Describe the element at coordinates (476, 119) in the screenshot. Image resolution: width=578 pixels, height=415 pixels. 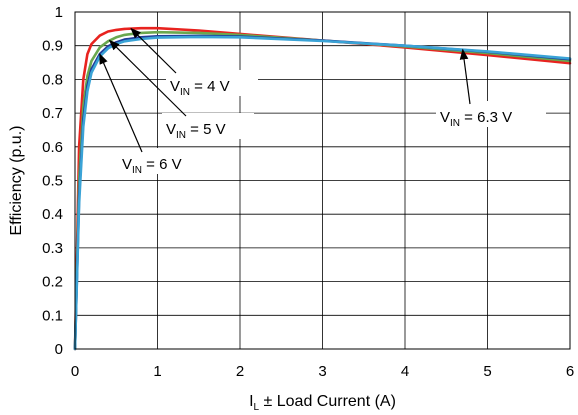
I see `annotation-label-3: VIN = 6.3 V` at that location.